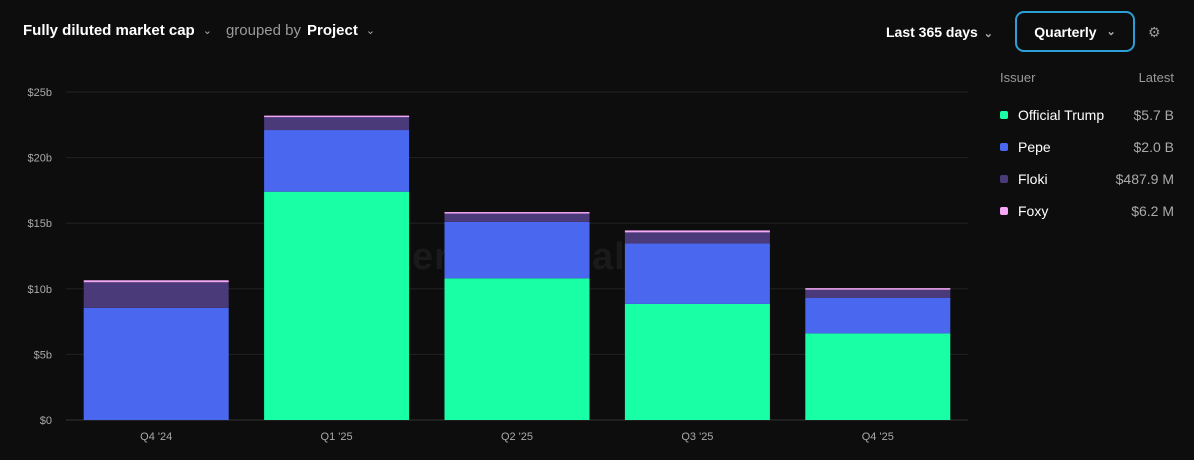  I want to click on gear-icon: ⚙, so click(1154, 32).